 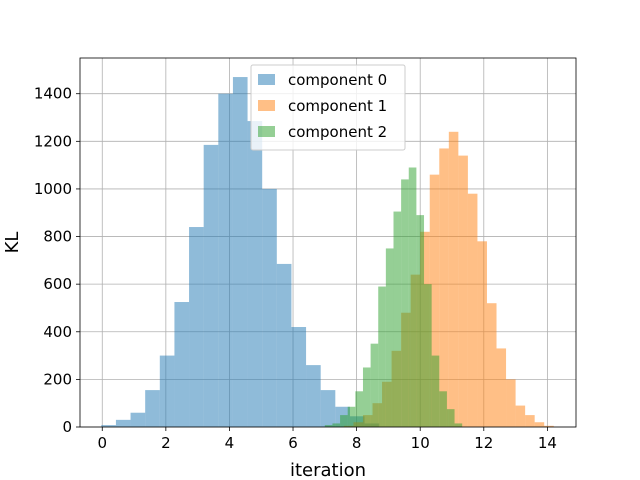 What do you see at coordinates (483, 443) in the screenshot?
I see `x-tick-label: 12` at bounding box center [483, 443].